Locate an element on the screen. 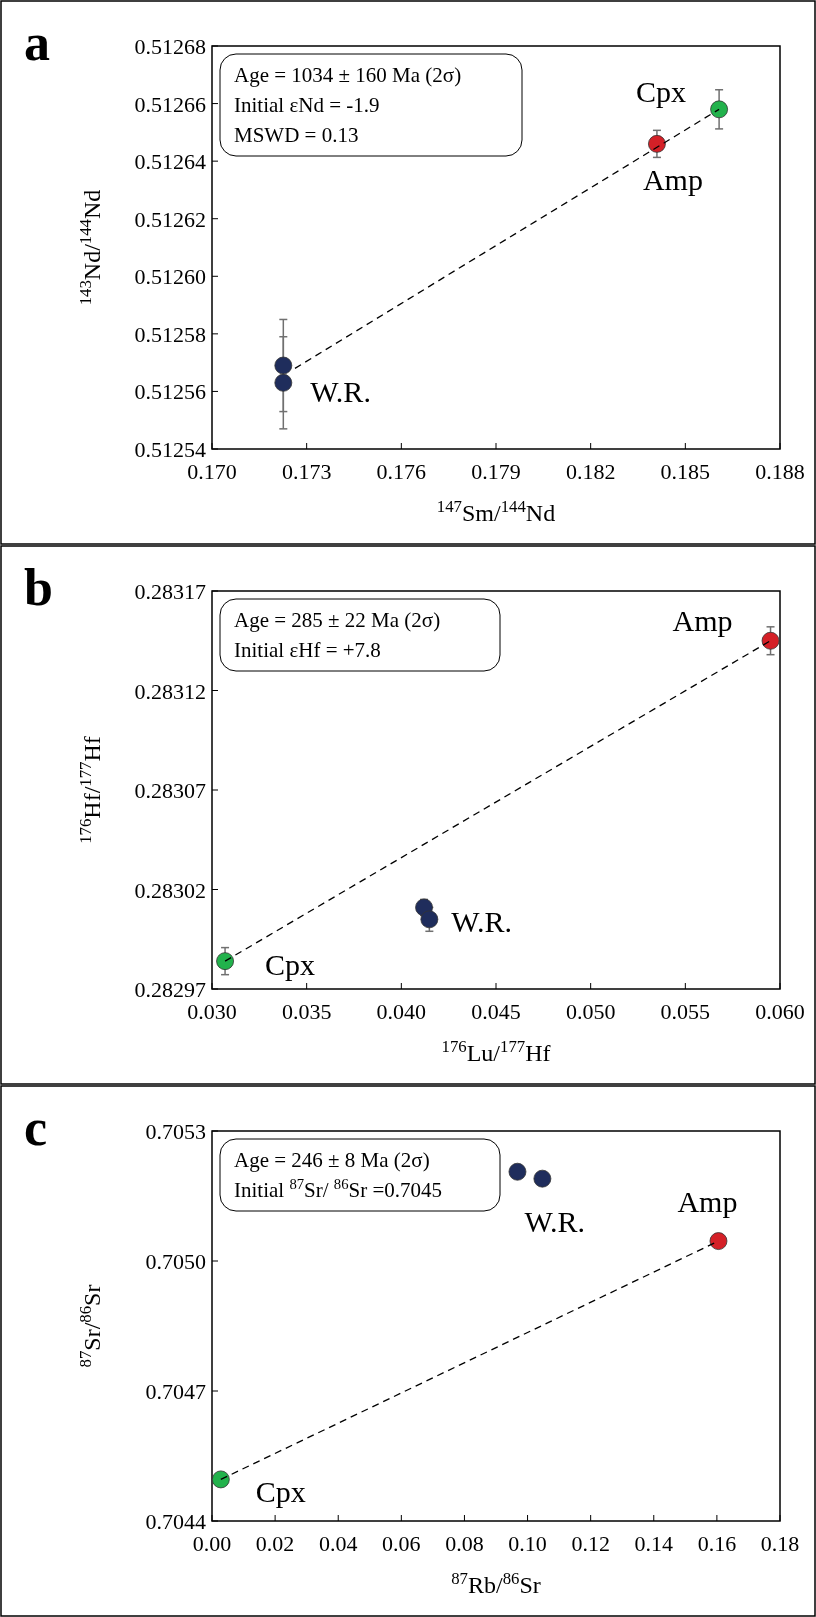  x-tick-label: 0.030 is located at coordinates (212, 1011).